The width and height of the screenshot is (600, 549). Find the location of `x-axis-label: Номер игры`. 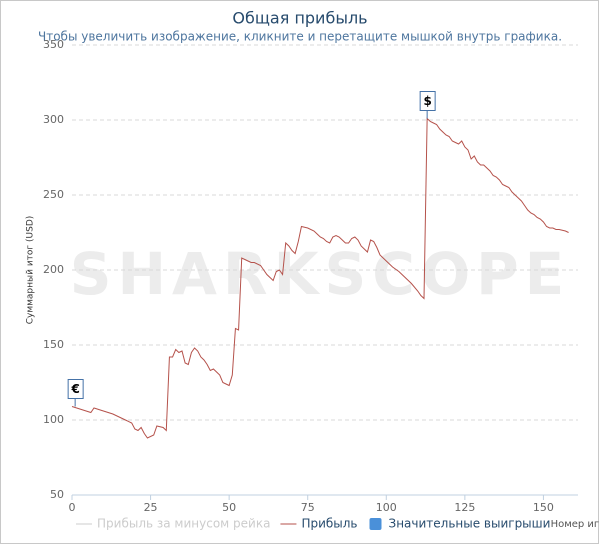

x-axis-label: Номер игры is located at coordinates (575, 524).